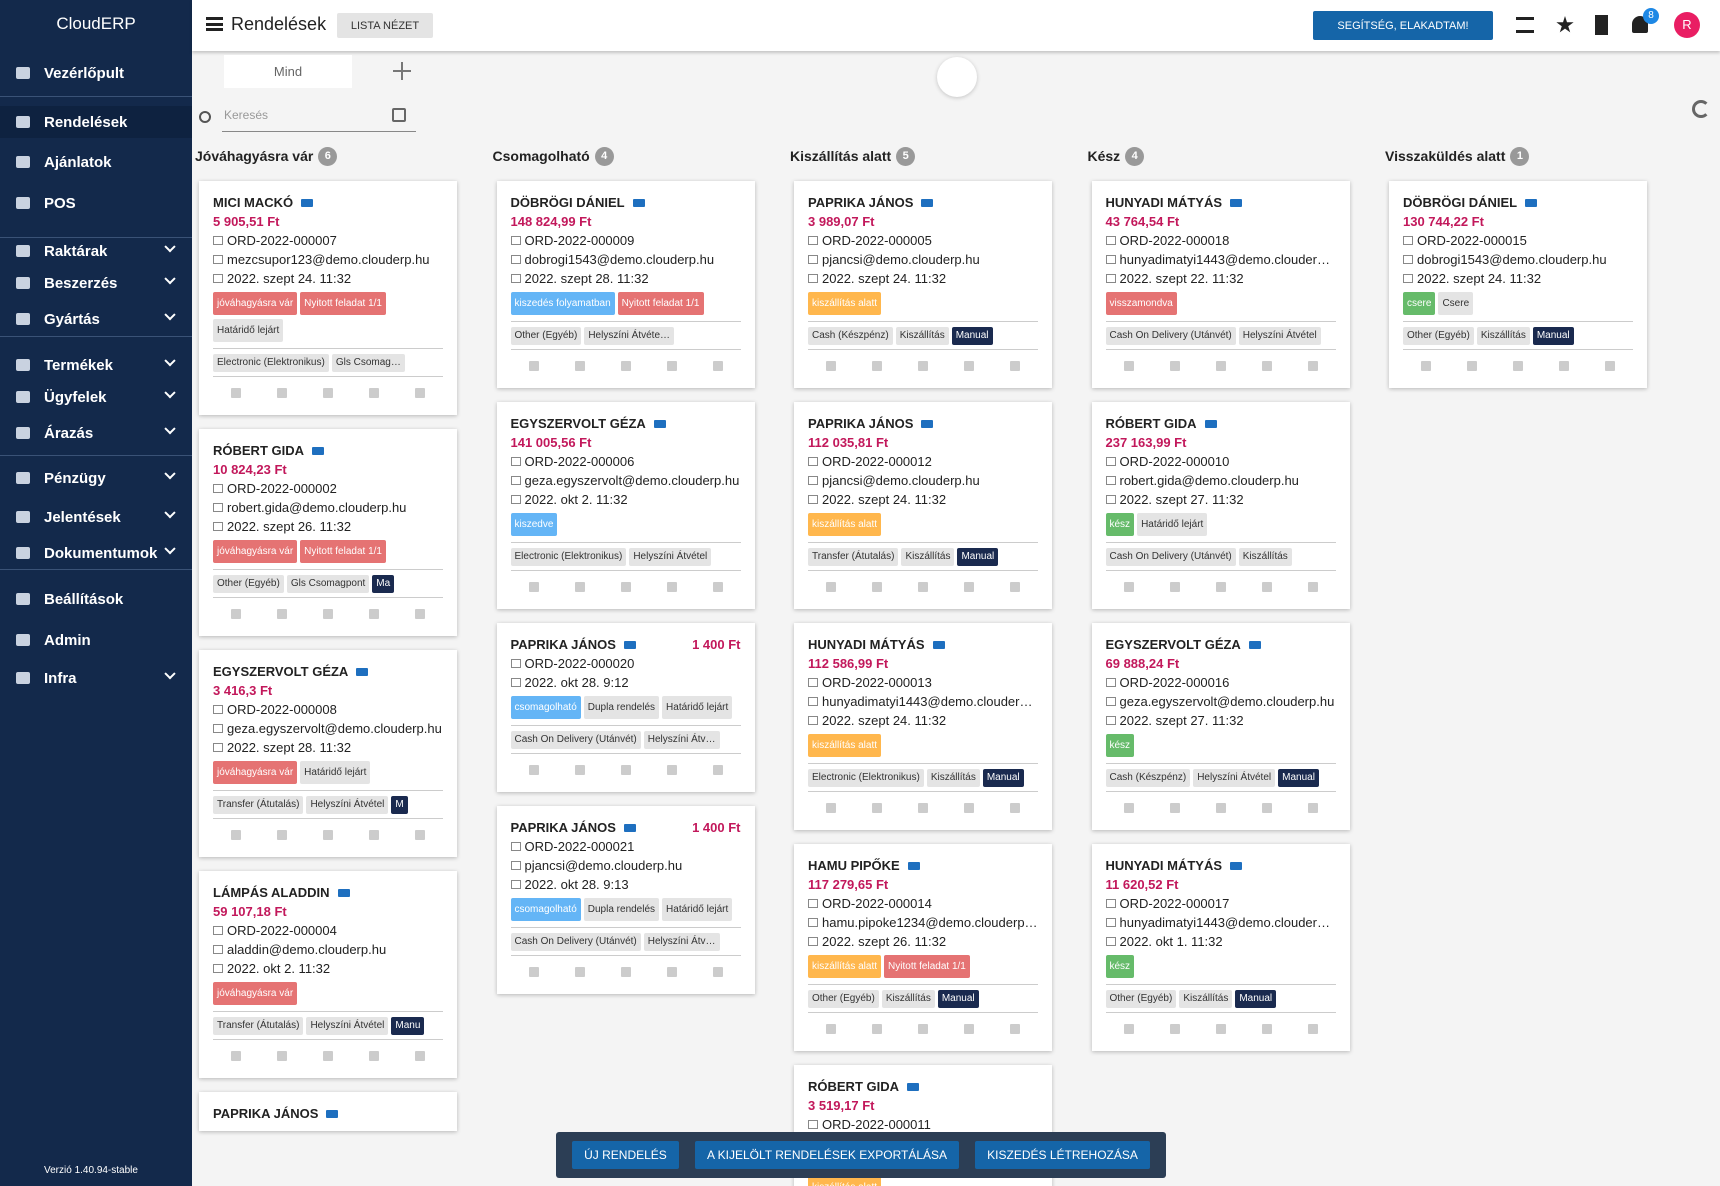 The height and width of the screenshot is (1186, 1720). I want to click on sidebar-item: Beállítások, so click(101, 599).